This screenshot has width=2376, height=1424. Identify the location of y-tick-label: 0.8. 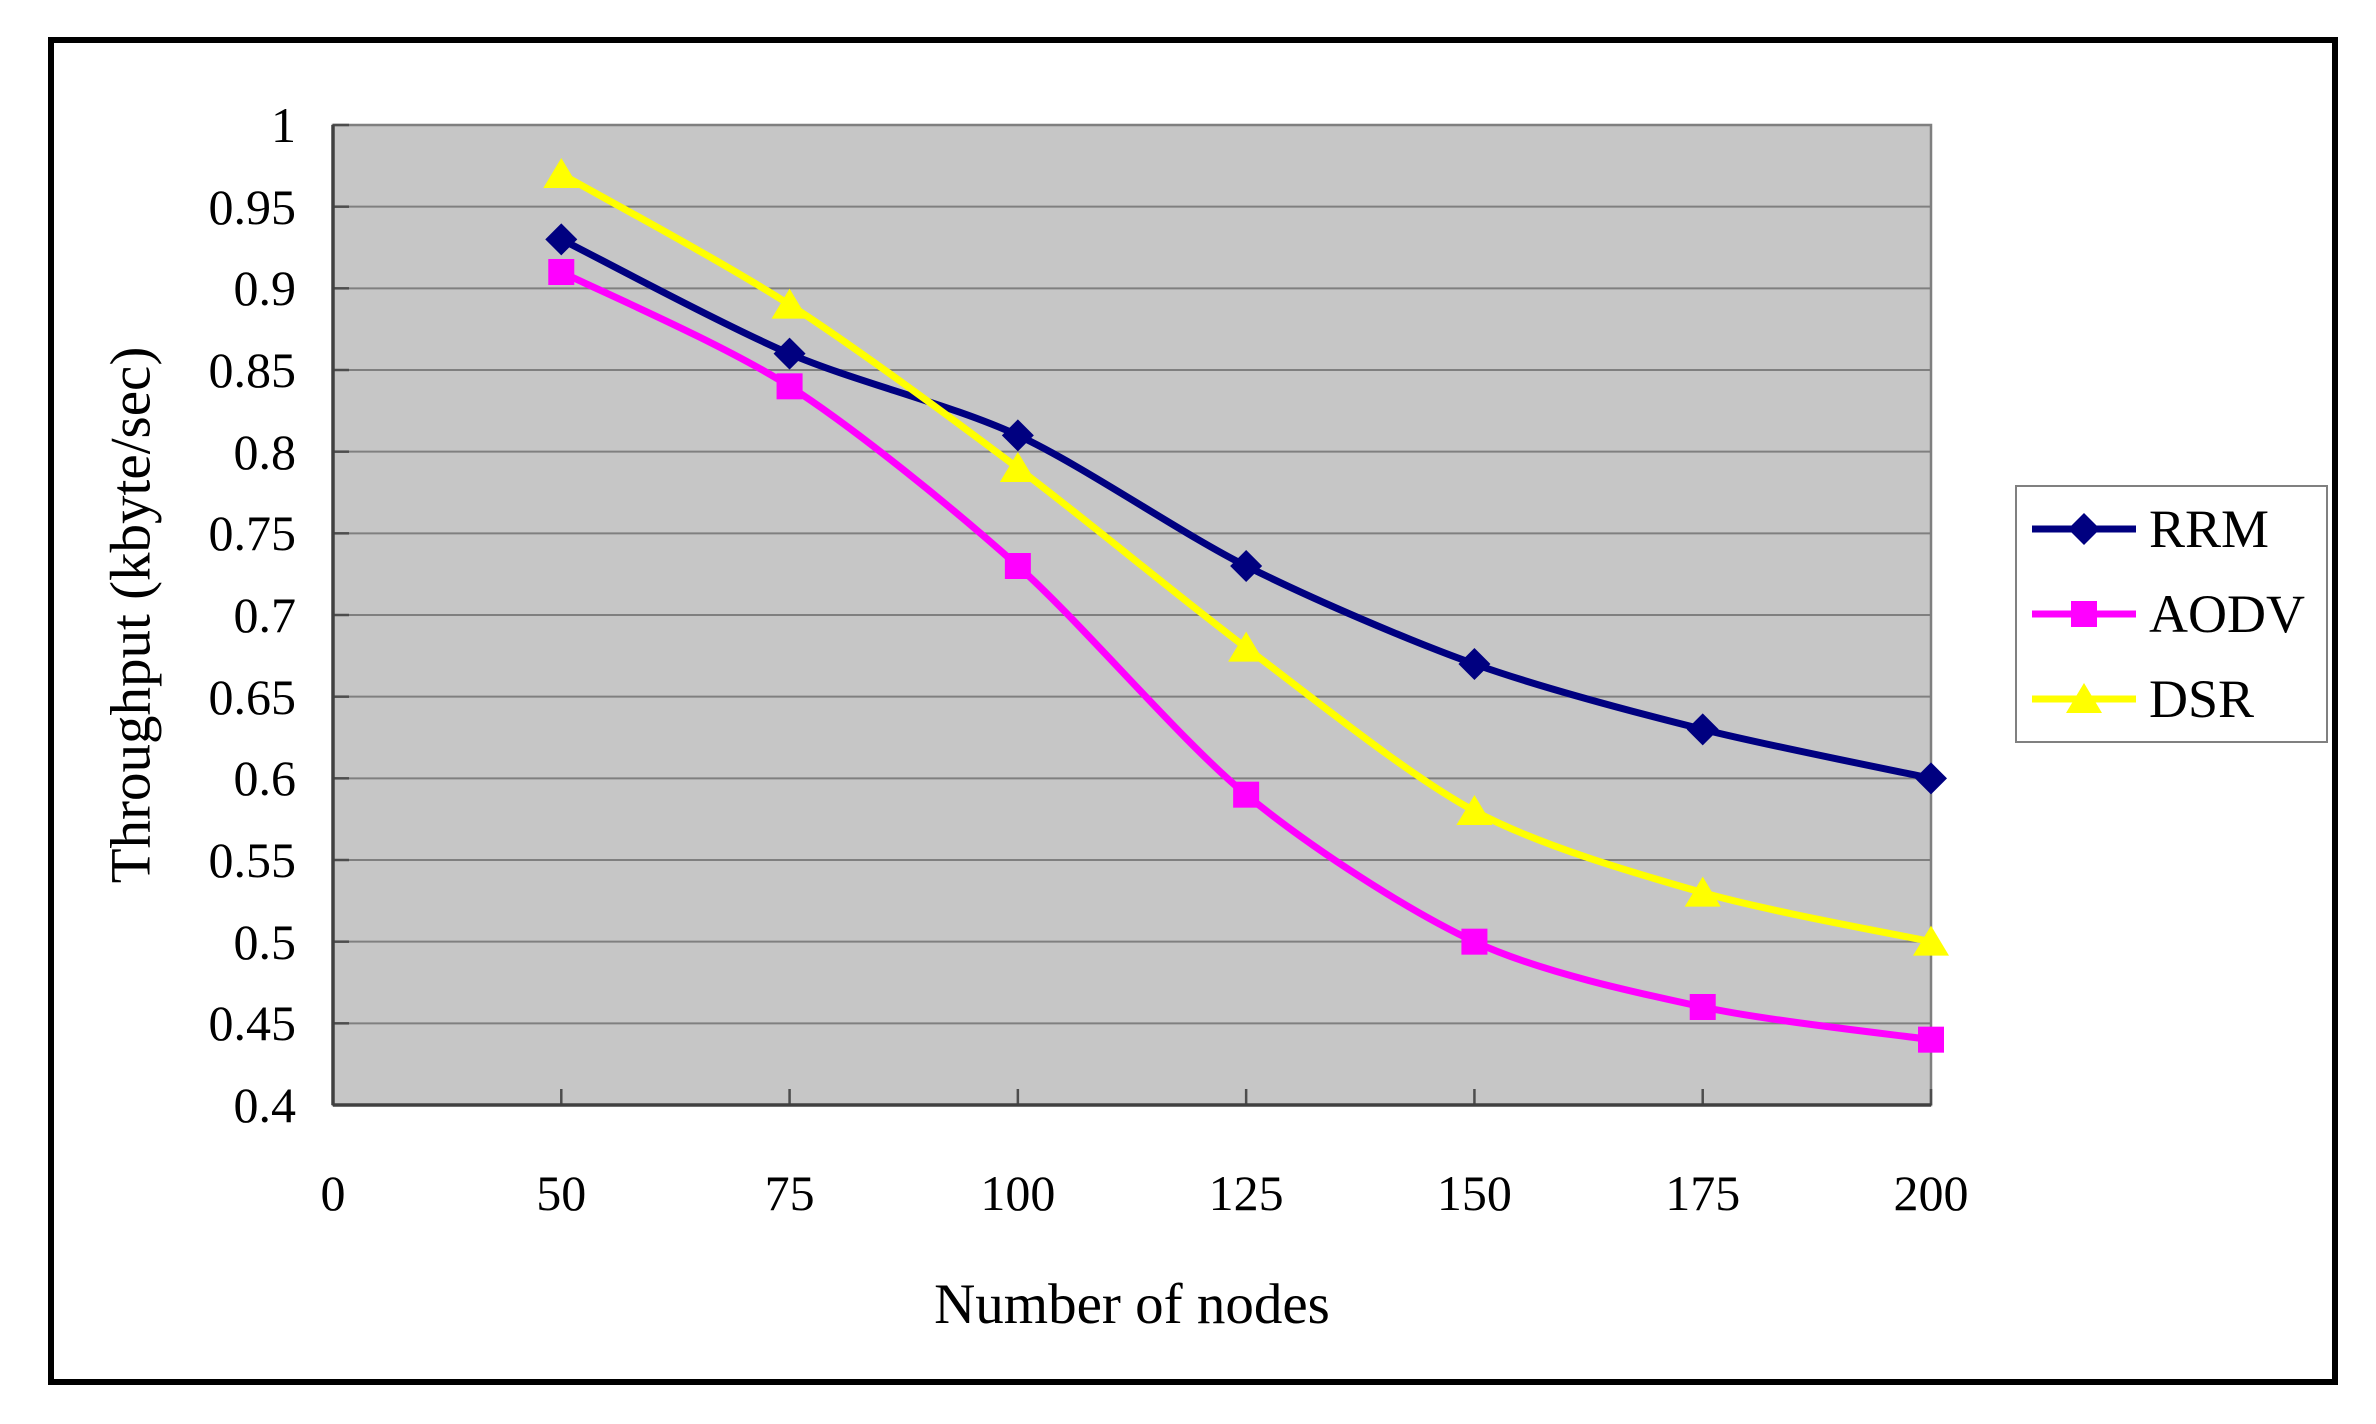
(265, 451).